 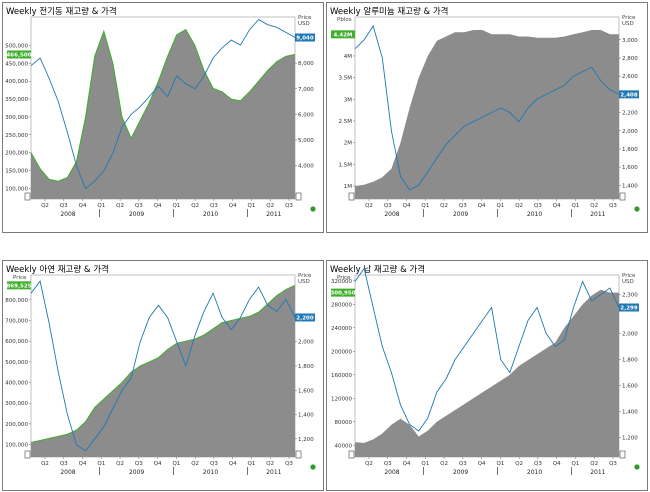 What do you see at coordinates (348, 100) in the screenshot?
I see `left-tick-label: 3M` at bounding box center [348, 100].